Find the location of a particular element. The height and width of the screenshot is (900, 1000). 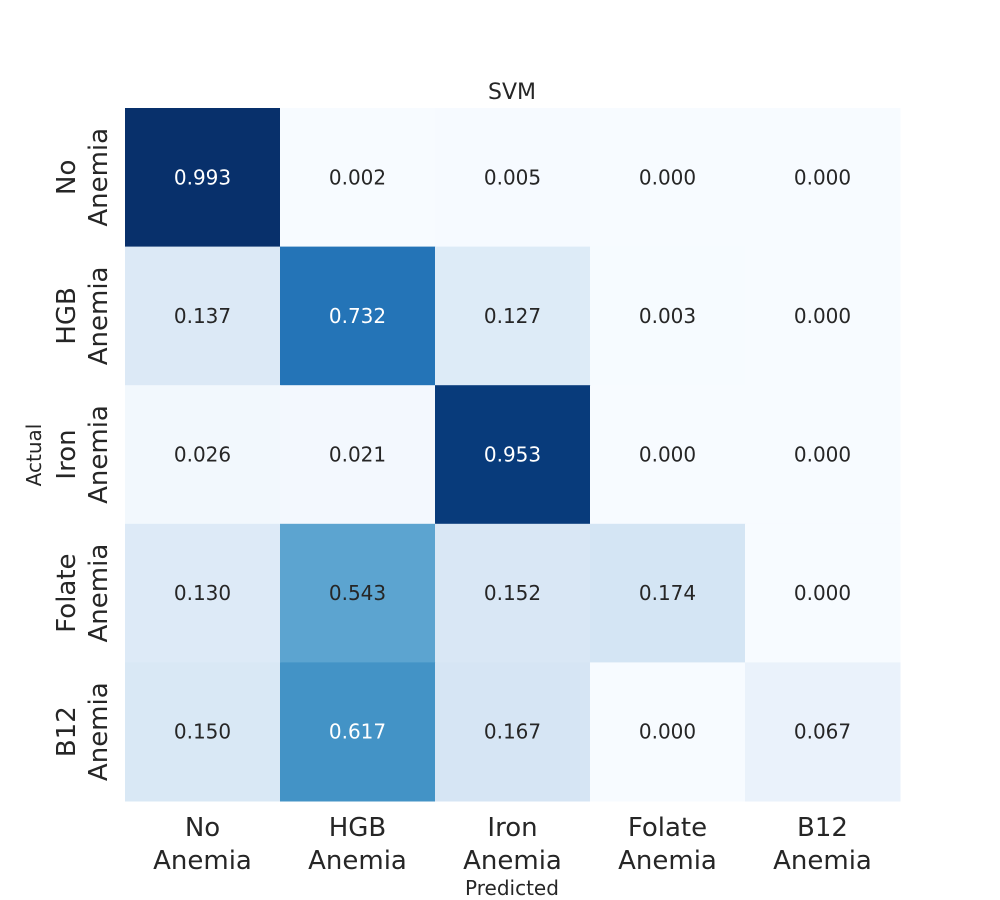

cell-value-label: 0.732 is located at coordinates (357, 316).